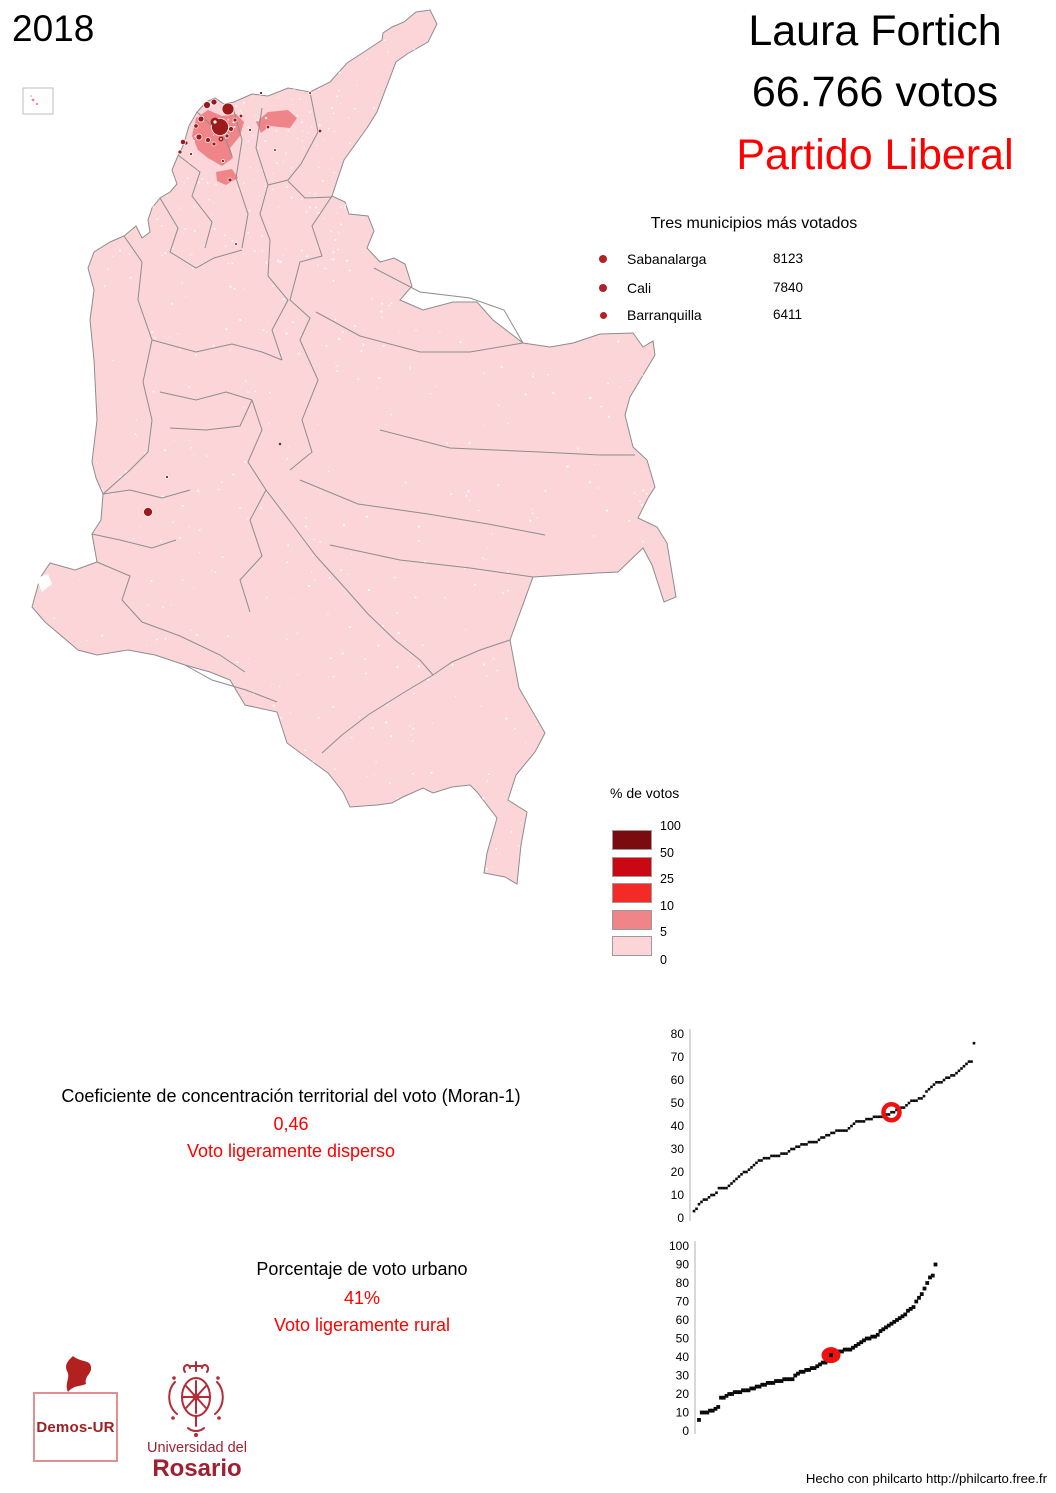 This screenshot has height=1493, width=1056. What do you see at coordinates (291, 1124) in the screenshot?
I see `moran-value: 0,46` at bounding box center [291, 1124].